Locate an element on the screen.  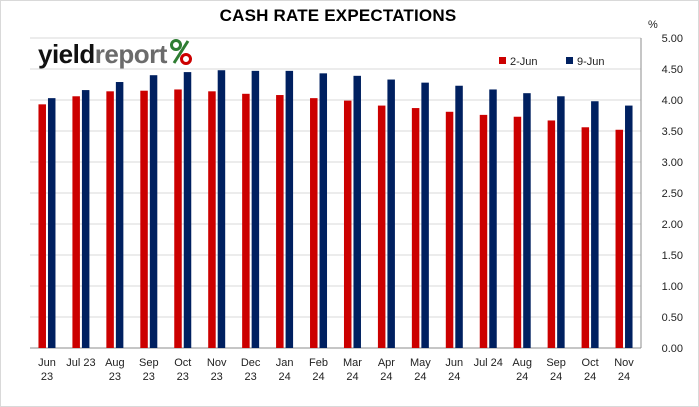
legend: 2-Jun 9-Jun is located at coordinates (552, 62).